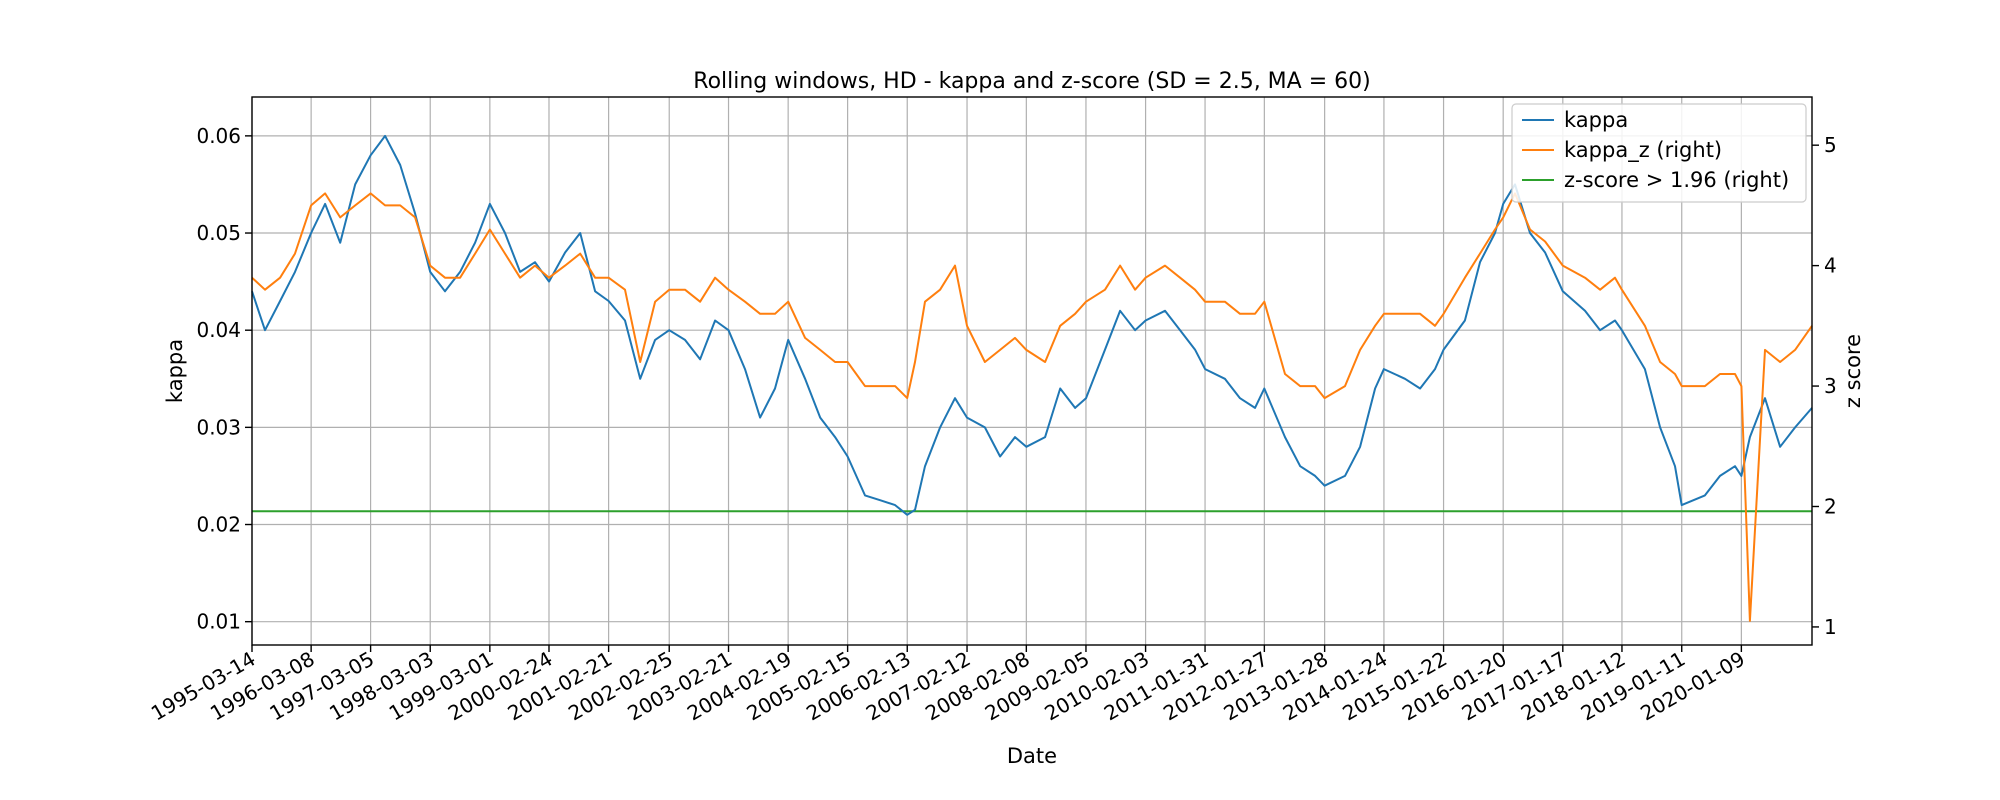 The image size is (2000, 800). What do you see at coordinates (1853, 371) in the screenshot?
I see `y-axis-label-right: z score` at bounding box center [1853, 371].